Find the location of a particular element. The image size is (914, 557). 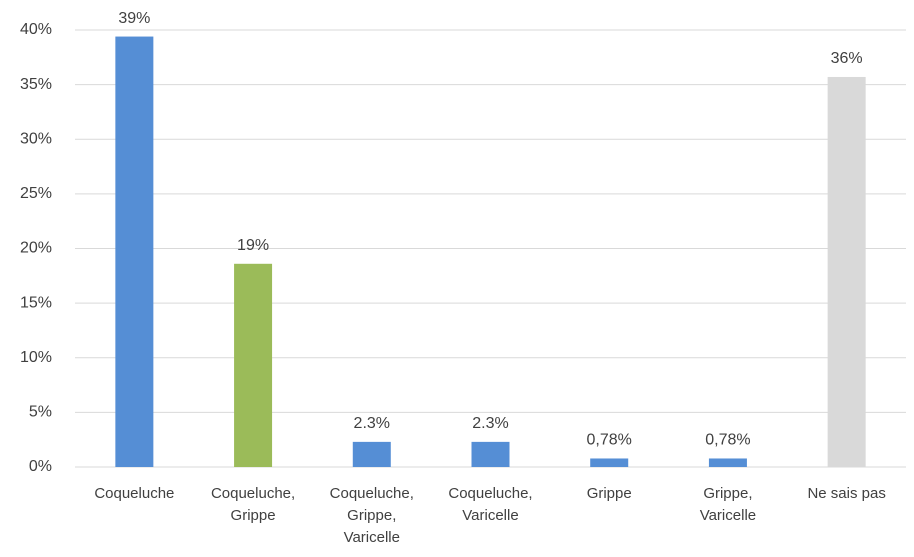

x-tick-label: Coqueluche, Grippe is located at coordinates (253, 504).